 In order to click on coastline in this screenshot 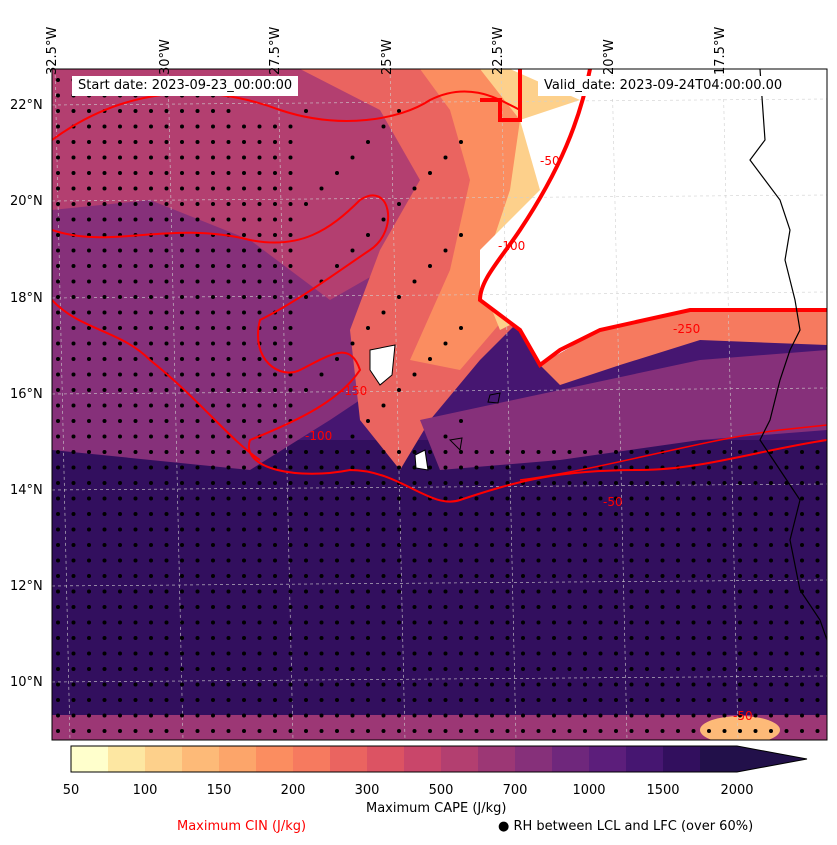, I will do `click(788, 355)`.